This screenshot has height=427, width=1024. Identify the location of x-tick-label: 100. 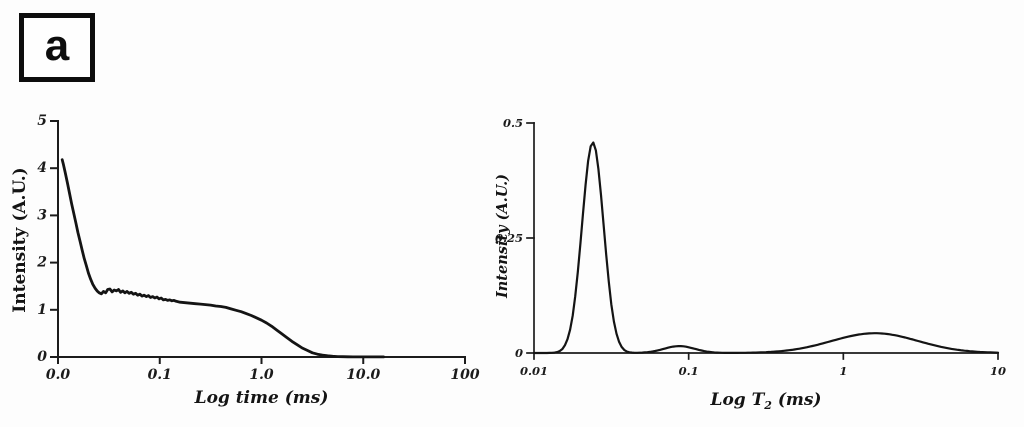
(464, 375).